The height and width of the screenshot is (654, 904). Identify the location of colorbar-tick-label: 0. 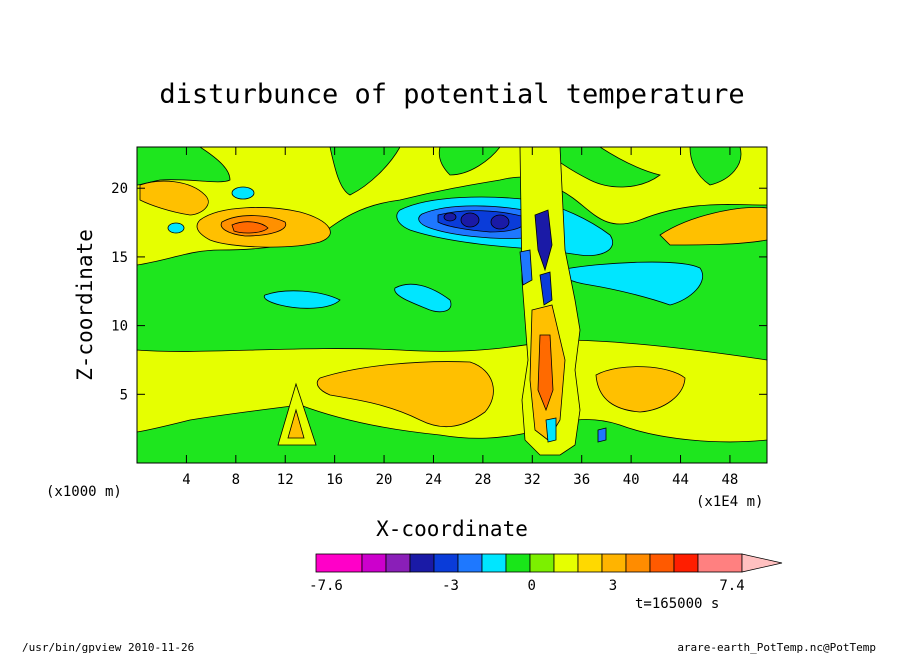
(531, 586).